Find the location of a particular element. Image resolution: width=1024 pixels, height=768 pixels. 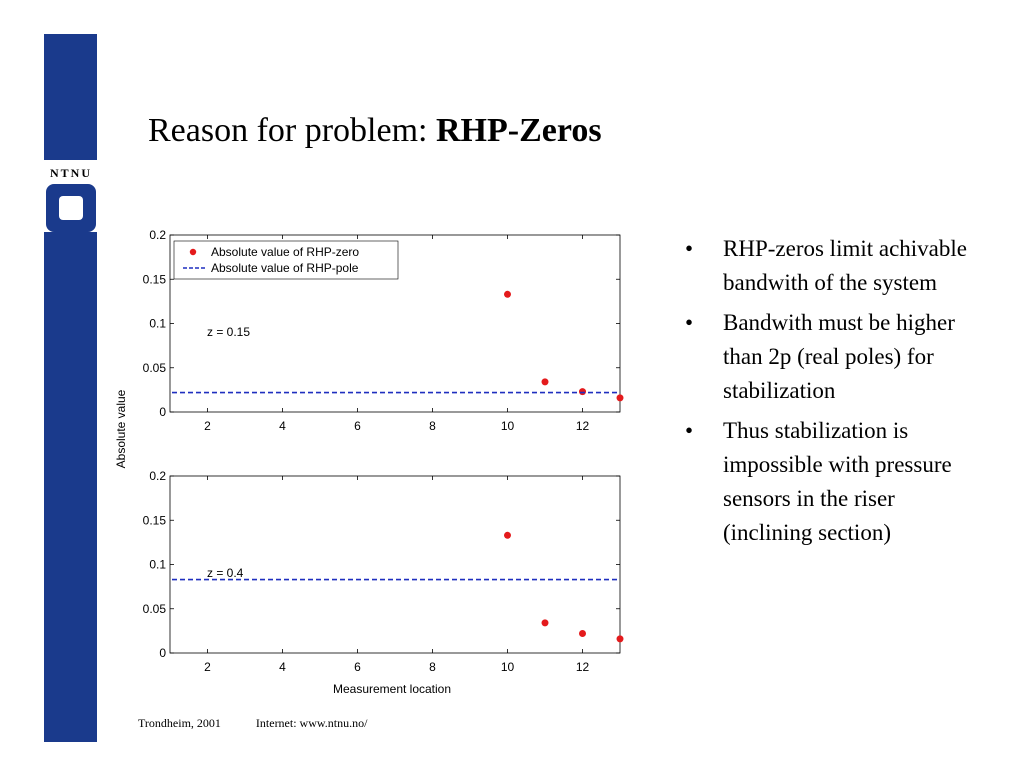

title-plain: Reason for problem: is located at coordinates (292, 130).